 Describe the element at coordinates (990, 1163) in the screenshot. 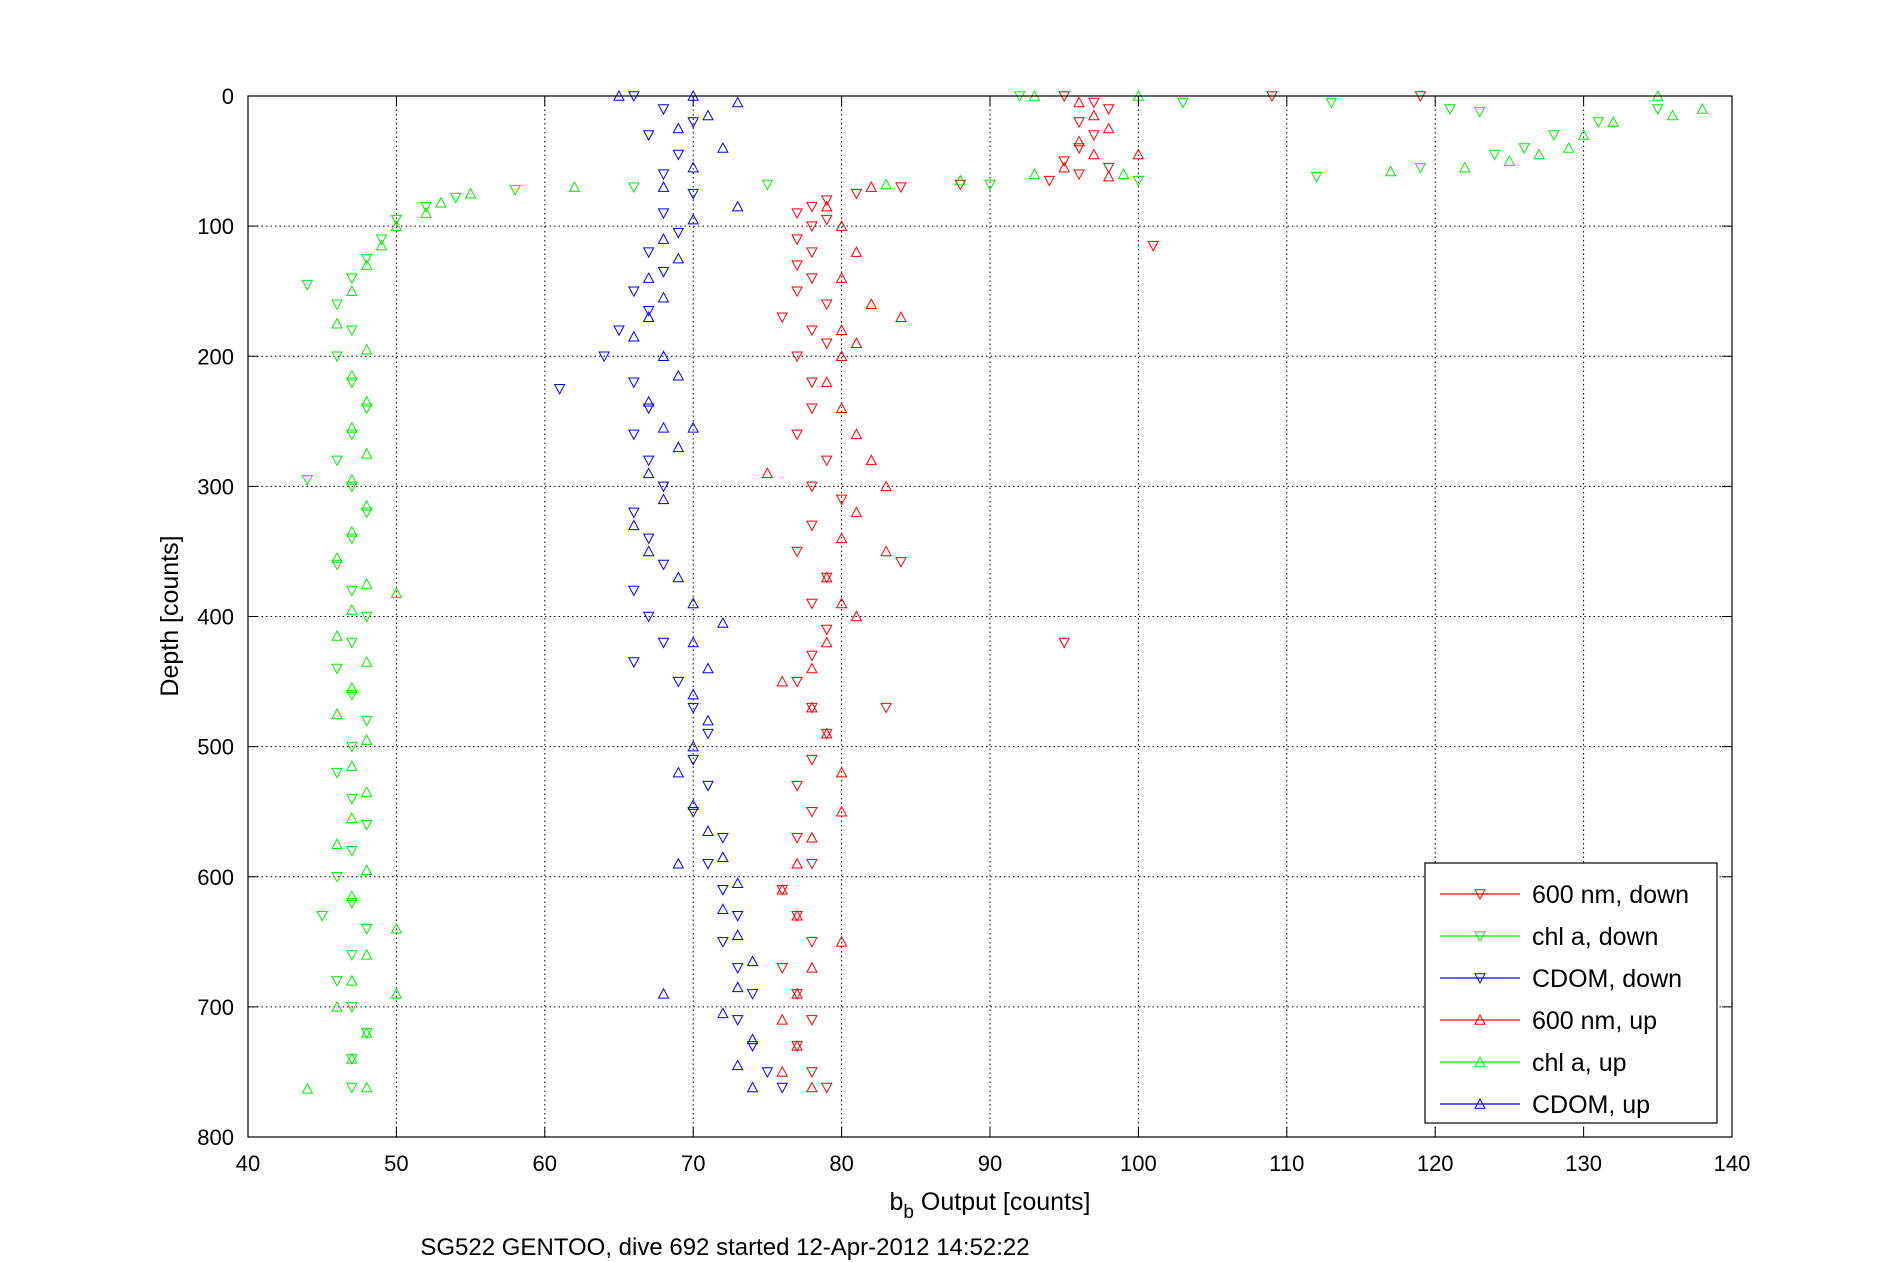

I see `x-tick-label: 90` at that location.